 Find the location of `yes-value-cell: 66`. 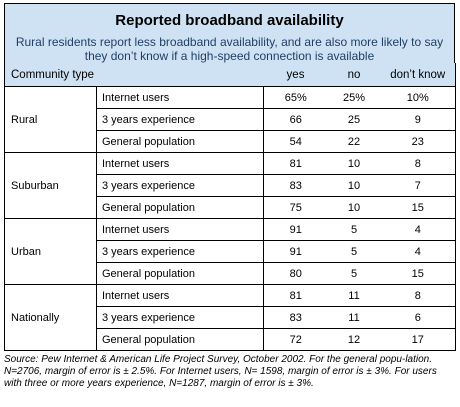

yes-value-cell: 66 is located at coordinates (295, 119).